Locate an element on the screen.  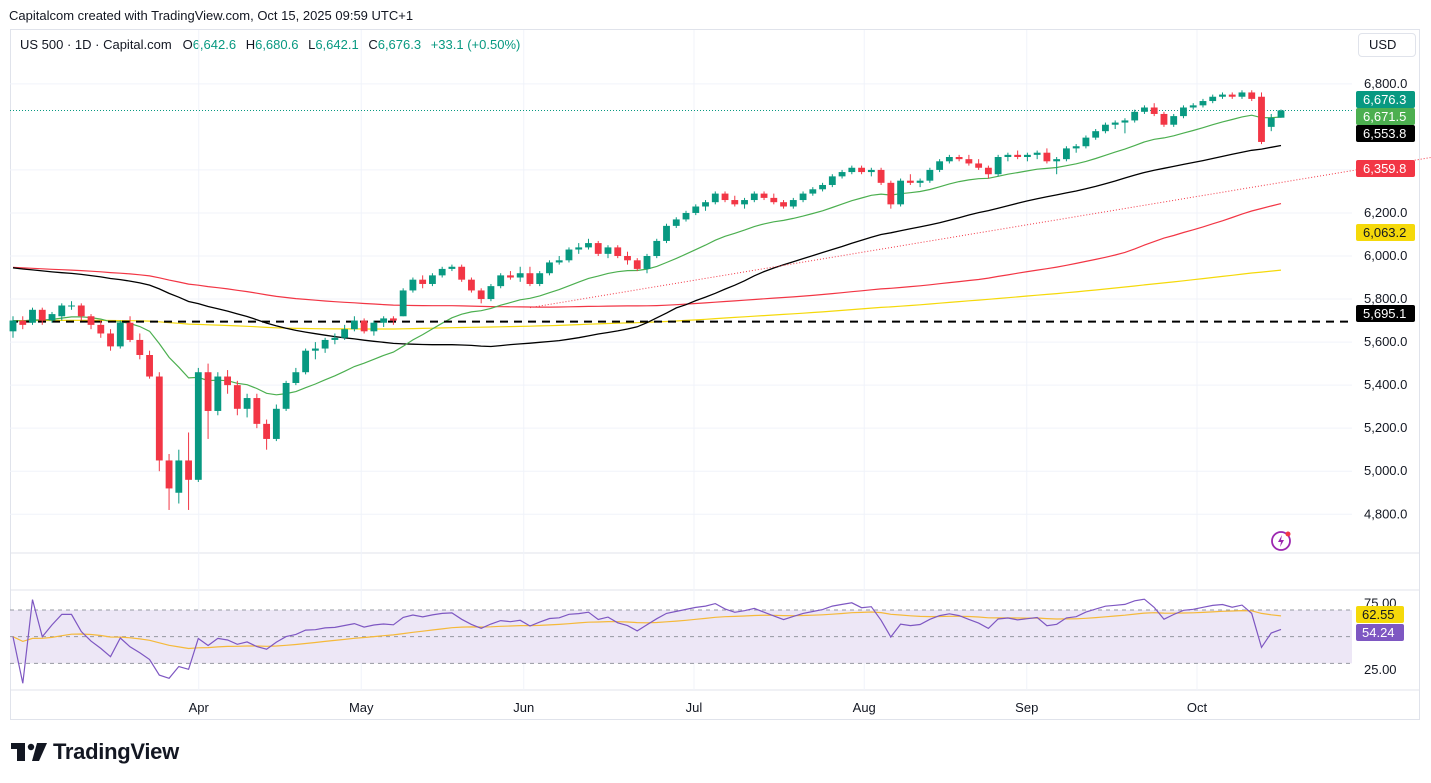
rsi-badge-label: 54.24 is located at coordinates (1378, 632).